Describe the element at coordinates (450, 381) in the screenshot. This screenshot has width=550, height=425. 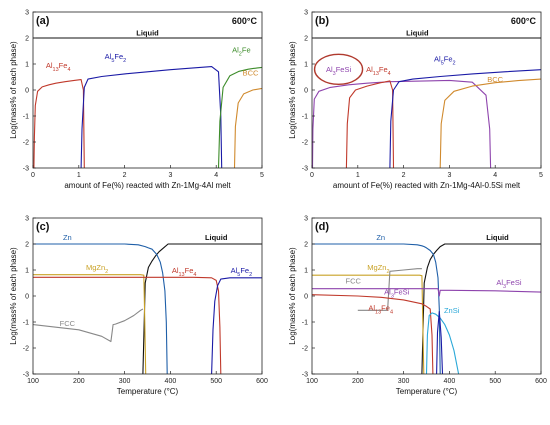
I see `x-tick-label: 400` at that location.